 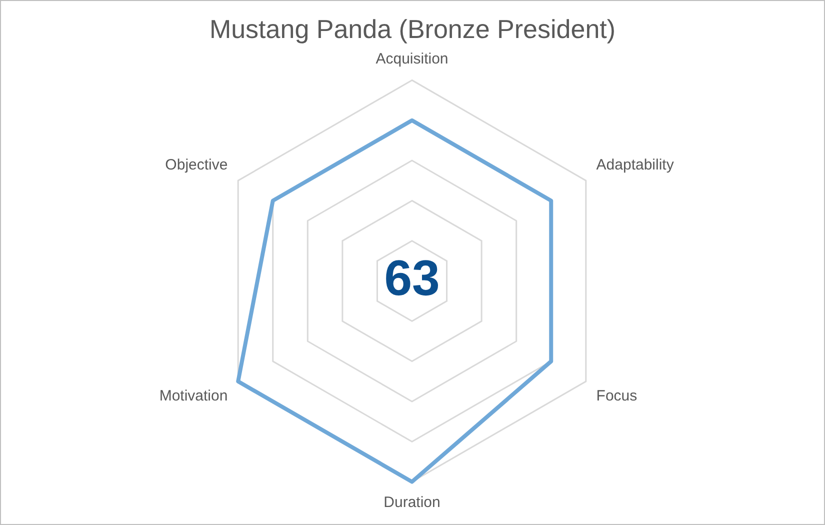 I want to click on text: 63, so click(x=412, y=278).